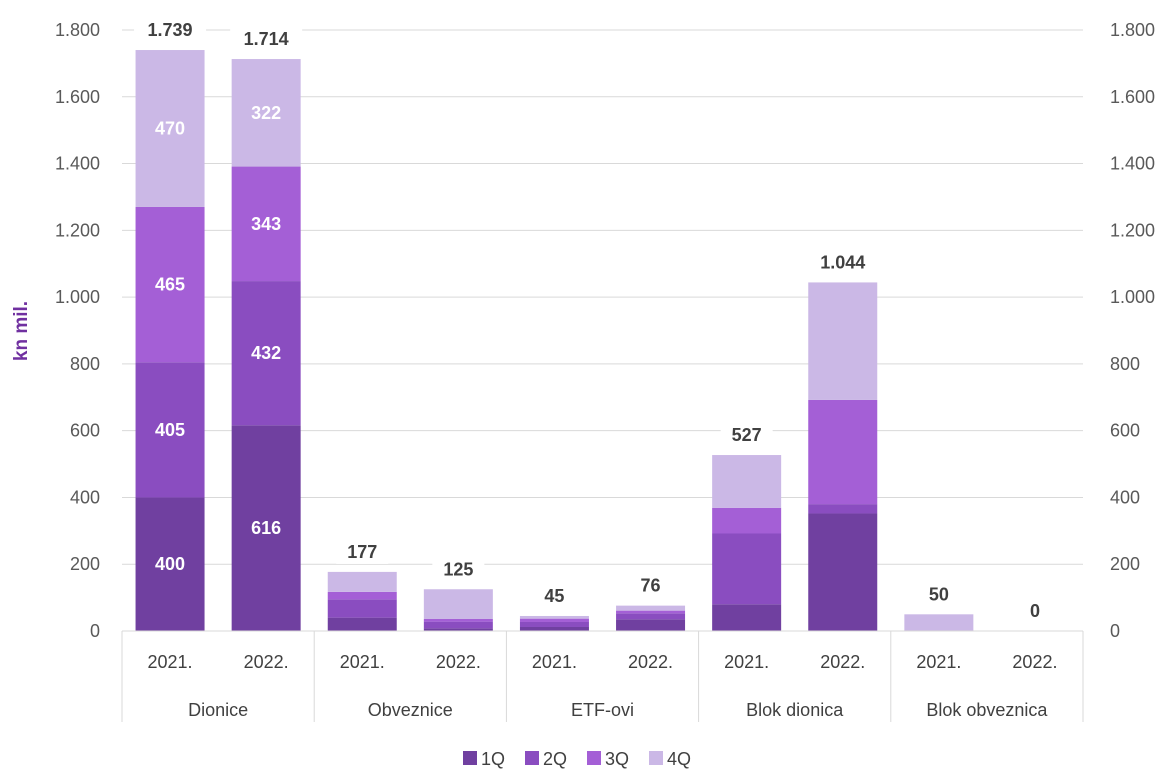 The height and width of the screenshot is (769, 1166). Describe the element at coordinates (85, 564) in the screenshot. I see `y-tick-label-left: 200` at that location.